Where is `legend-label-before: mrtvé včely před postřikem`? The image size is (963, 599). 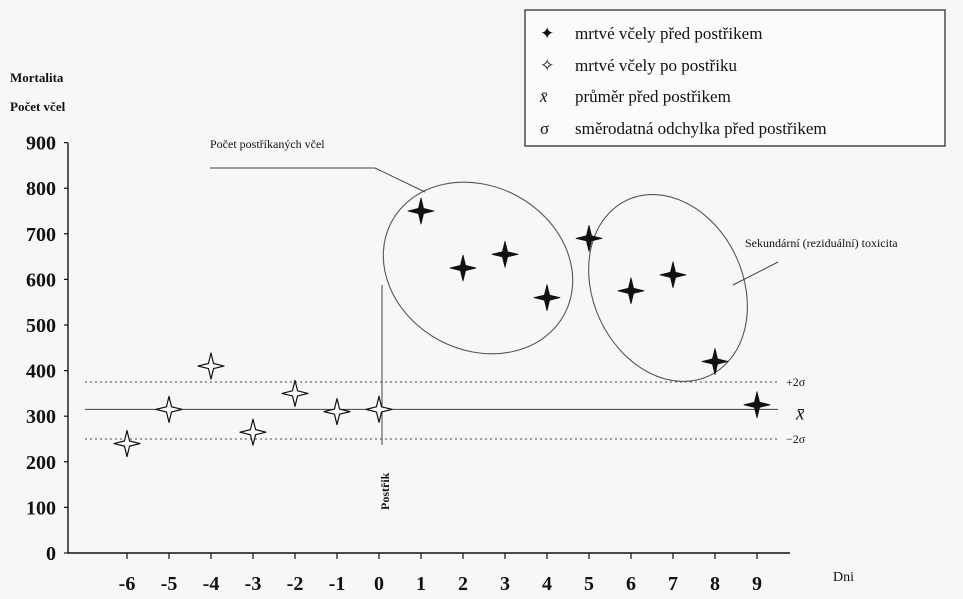 legend-label-before: mrtvé včely před postřikem is located at coordinates (668, 33).